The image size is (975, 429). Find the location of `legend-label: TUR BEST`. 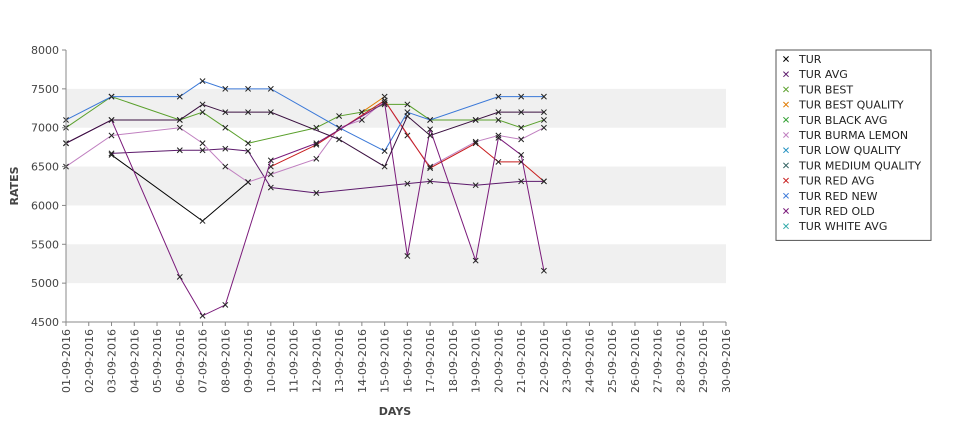

legend-label: TUR BEST is located at coordinates (825, 89).